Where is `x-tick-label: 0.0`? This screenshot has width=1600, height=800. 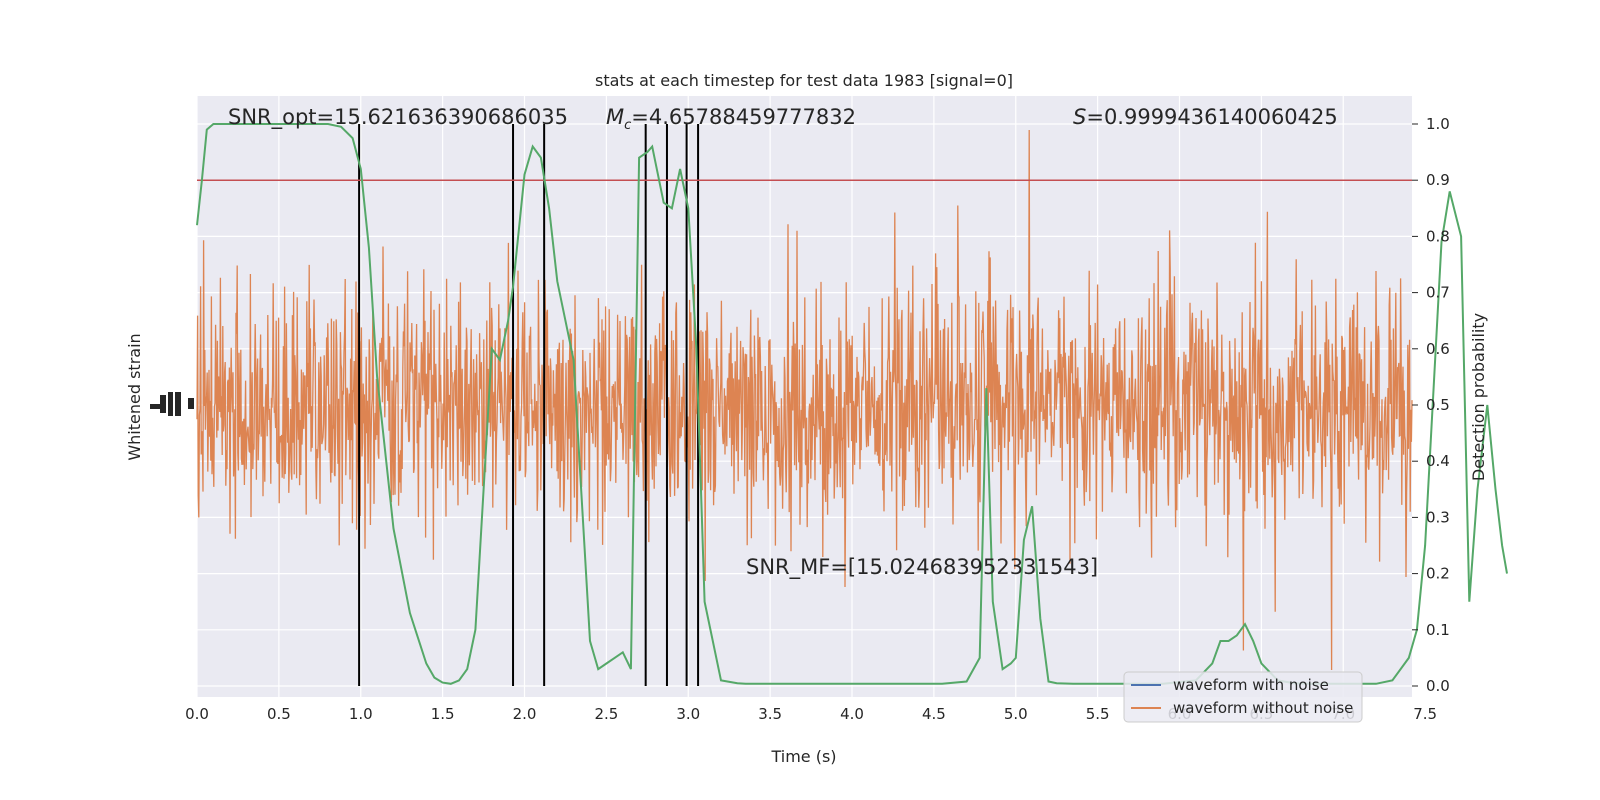 x-tick-label: 0.0 is located at coordinates (197, 714).